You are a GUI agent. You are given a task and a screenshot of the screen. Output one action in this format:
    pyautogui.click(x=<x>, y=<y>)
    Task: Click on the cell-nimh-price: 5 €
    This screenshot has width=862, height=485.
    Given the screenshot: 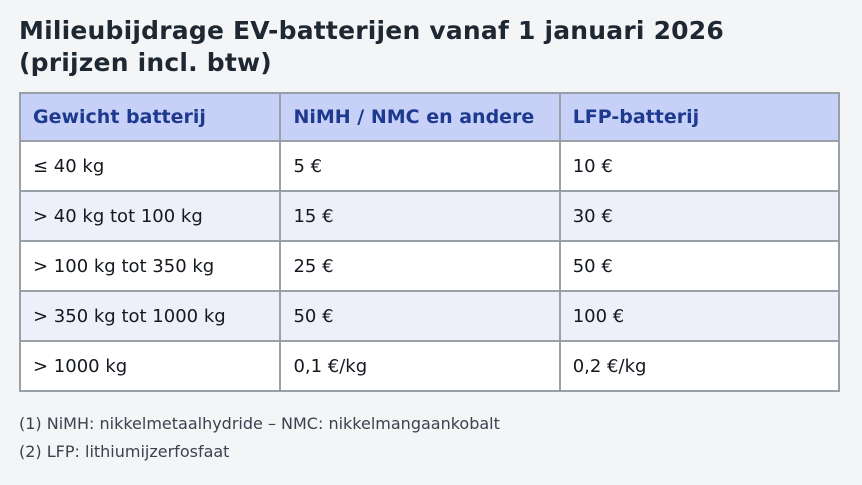 What is the action you would take?
    pyautogui.click(x=420, y=166)
    